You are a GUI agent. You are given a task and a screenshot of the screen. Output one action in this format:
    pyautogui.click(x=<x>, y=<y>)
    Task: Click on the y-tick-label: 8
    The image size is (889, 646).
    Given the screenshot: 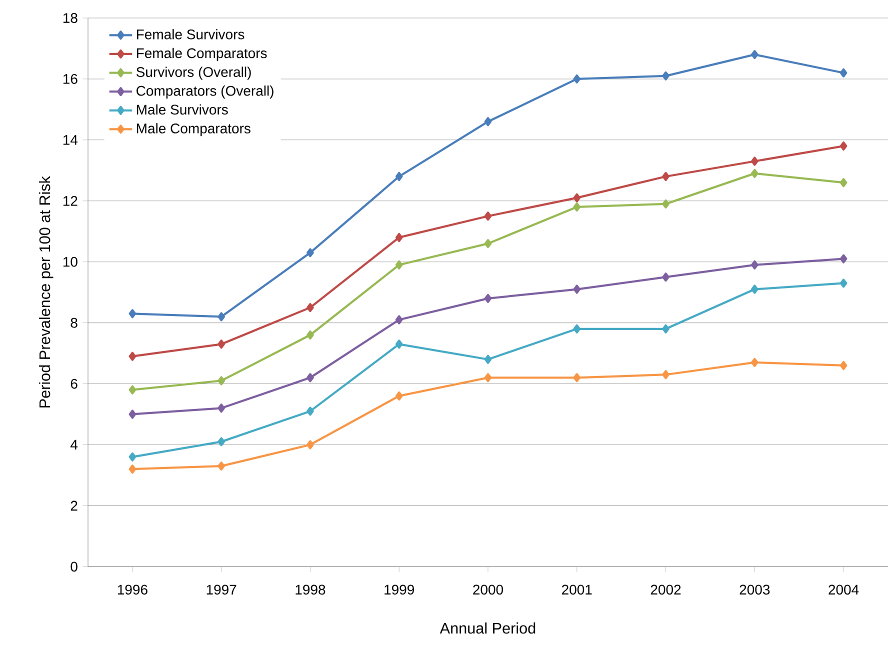 What is the action you would take?
    pyautogui.click(x=74, y=323)
    